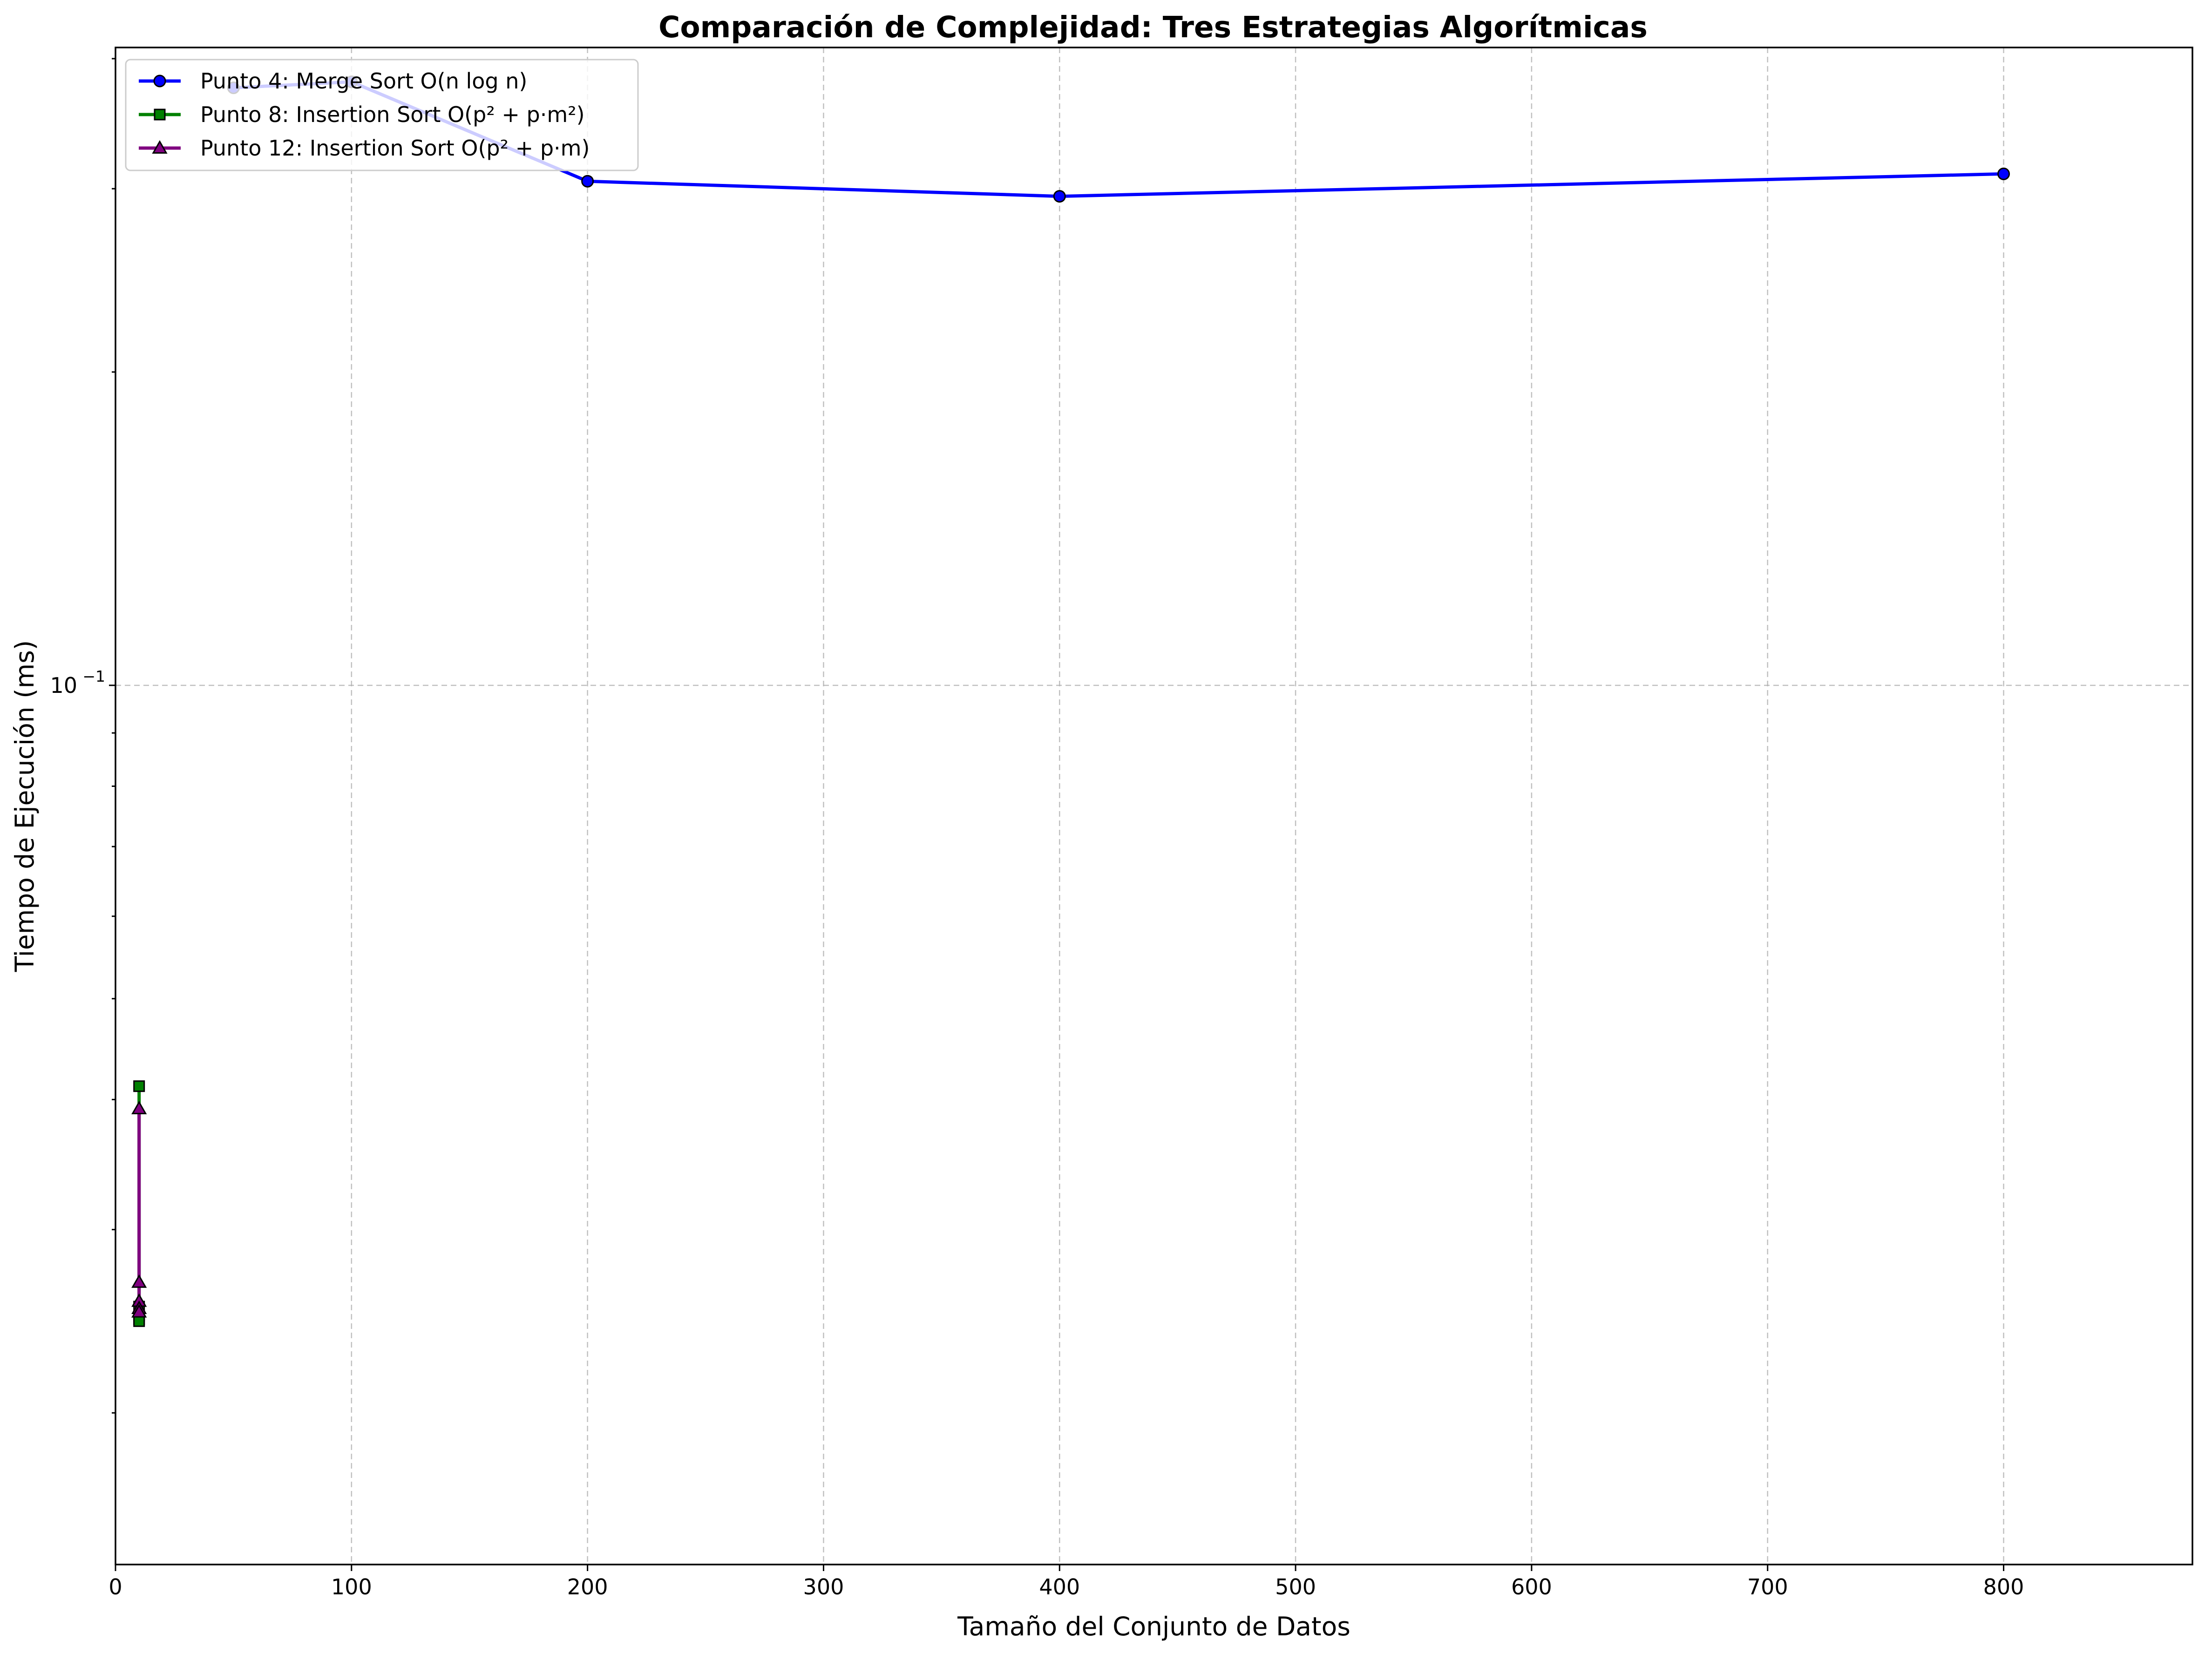 The image size is (2212, 1653). I want to click on y-axis-label: Tiempo de Ejecución (ms), so click(25, 806).